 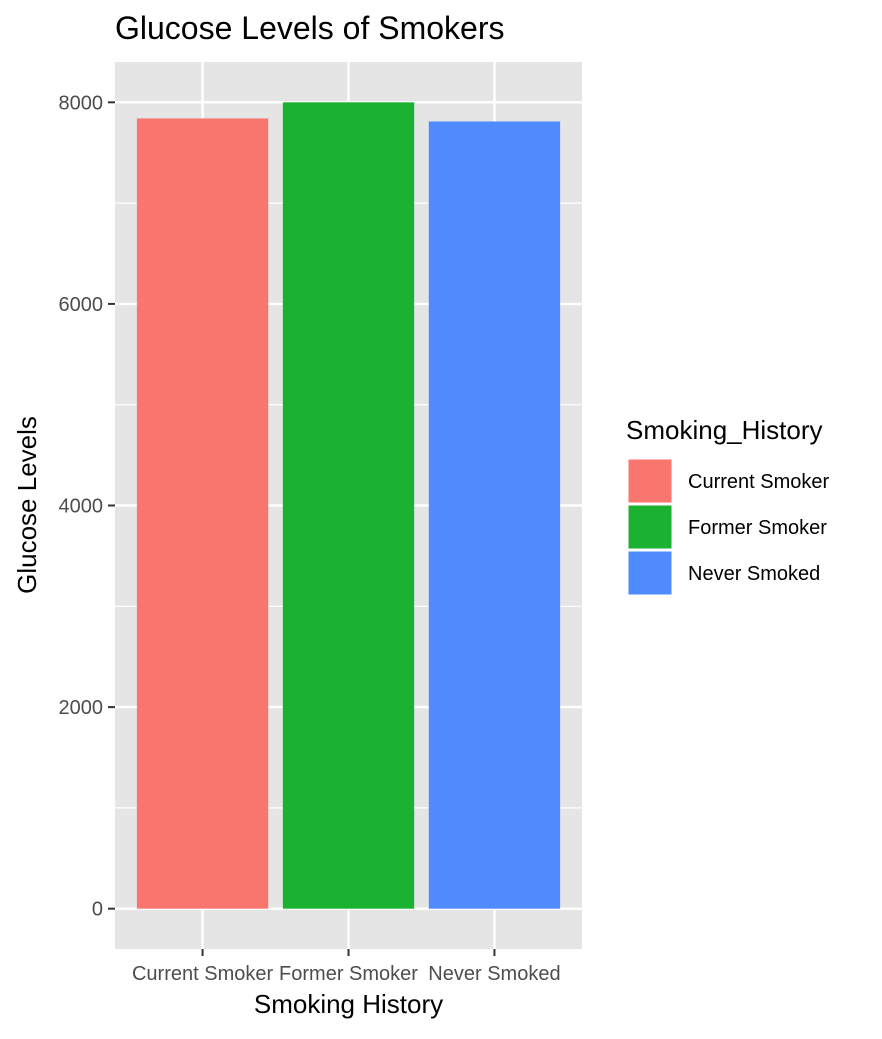 I want to click on y-tick-label: 0, so click(x=97, y=910).